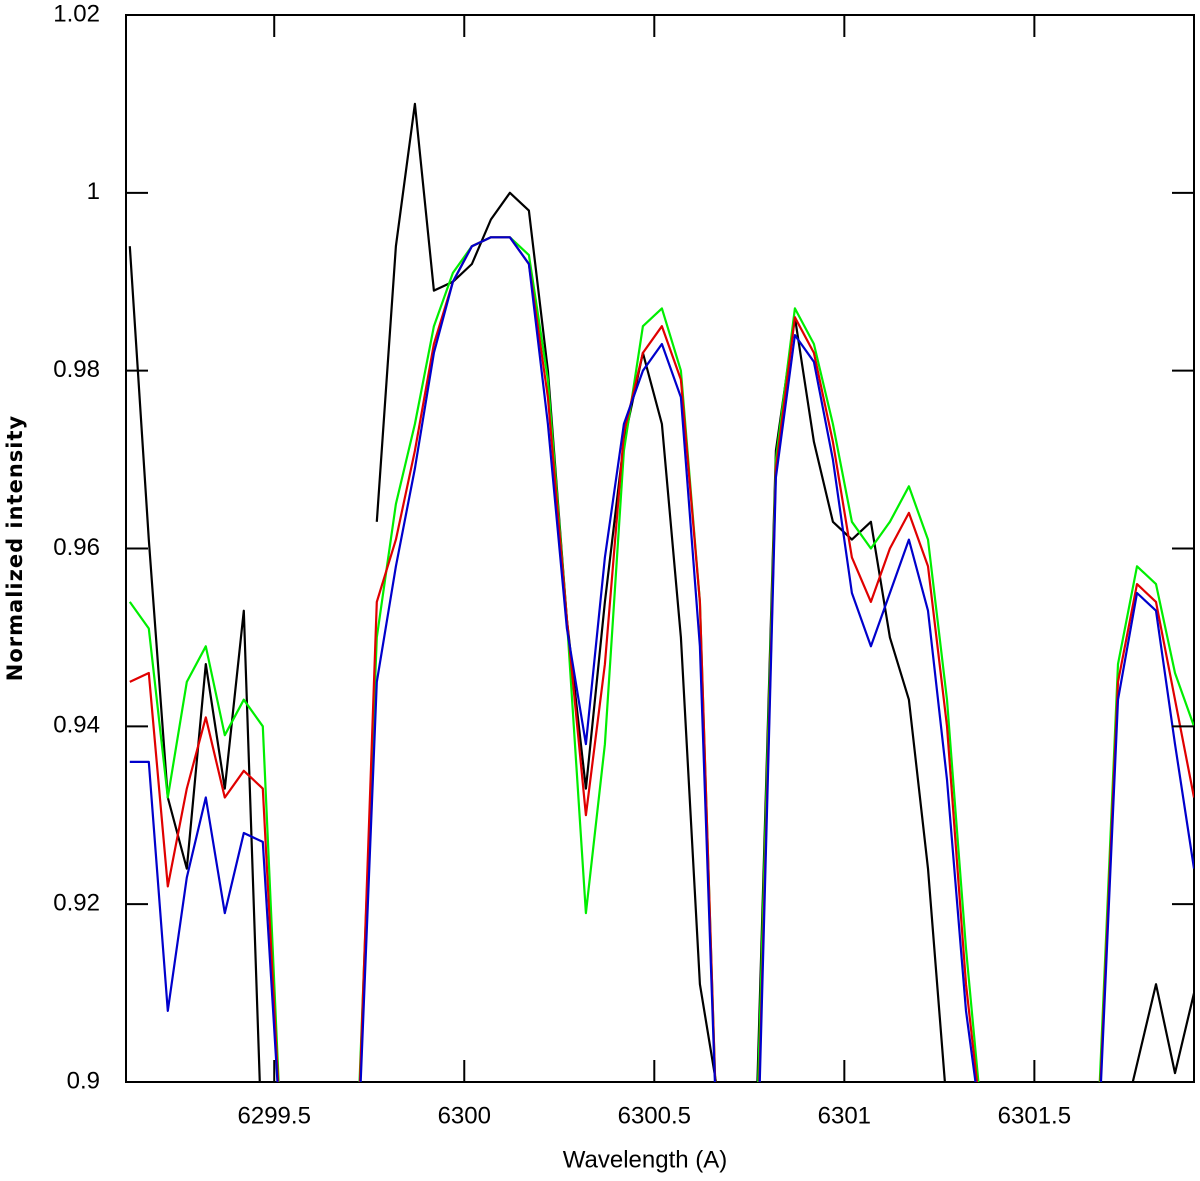 This screenshot has height=1181, width=1200. Describe the element at coordinates (76, 903) in the screenshot. I see `y-tick-label: 0.92` at that location.